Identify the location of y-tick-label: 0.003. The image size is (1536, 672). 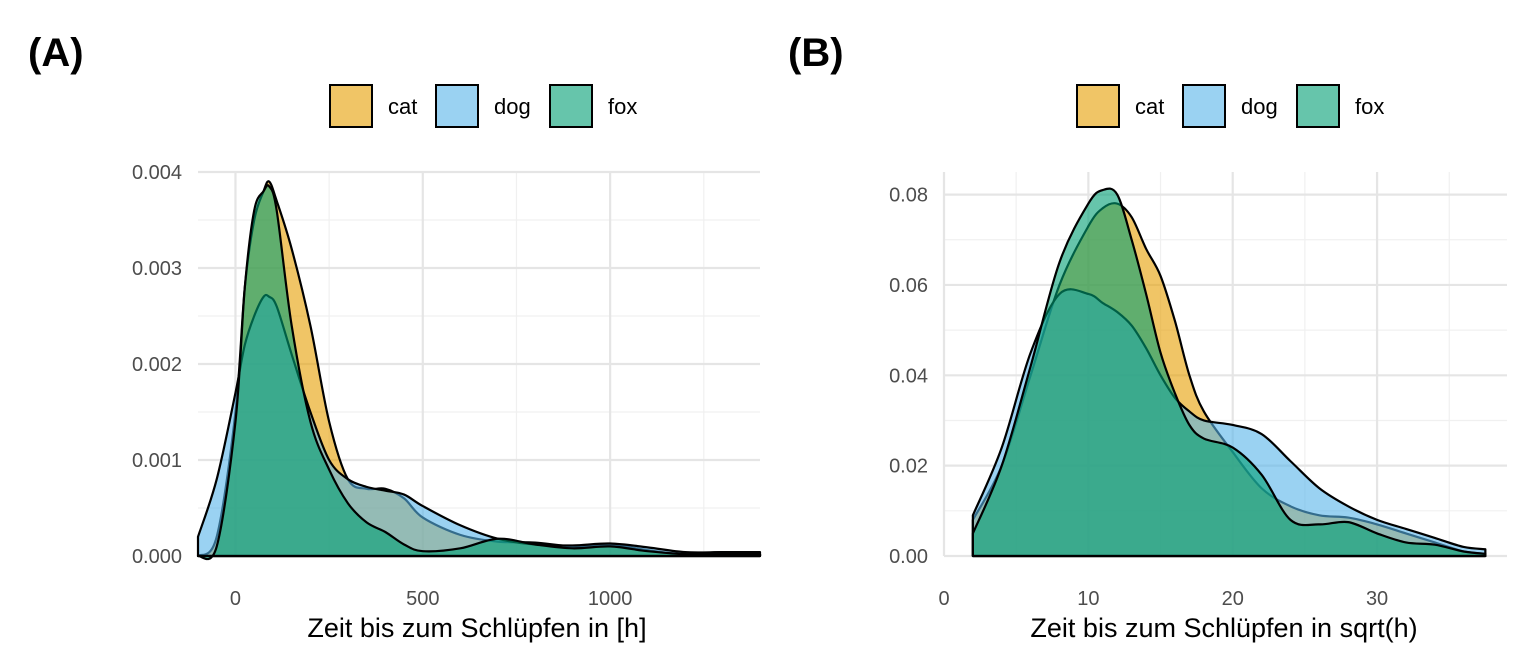
(157, 269).